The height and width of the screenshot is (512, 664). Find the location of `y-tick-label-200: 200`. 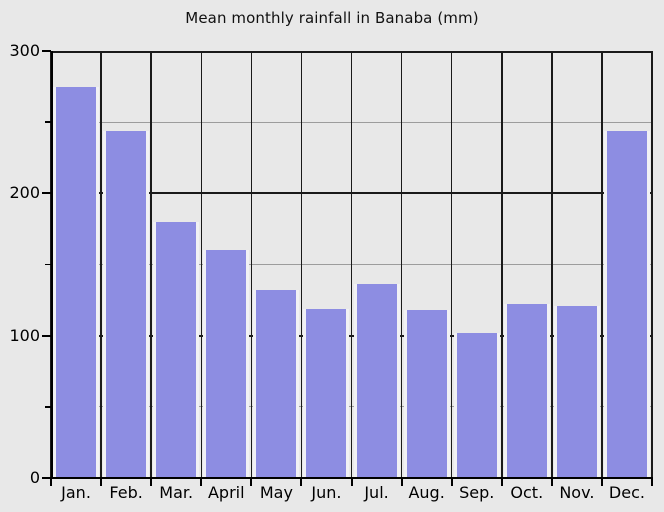

y-tick-label-200: 200 is located at coordinates (24, 193).